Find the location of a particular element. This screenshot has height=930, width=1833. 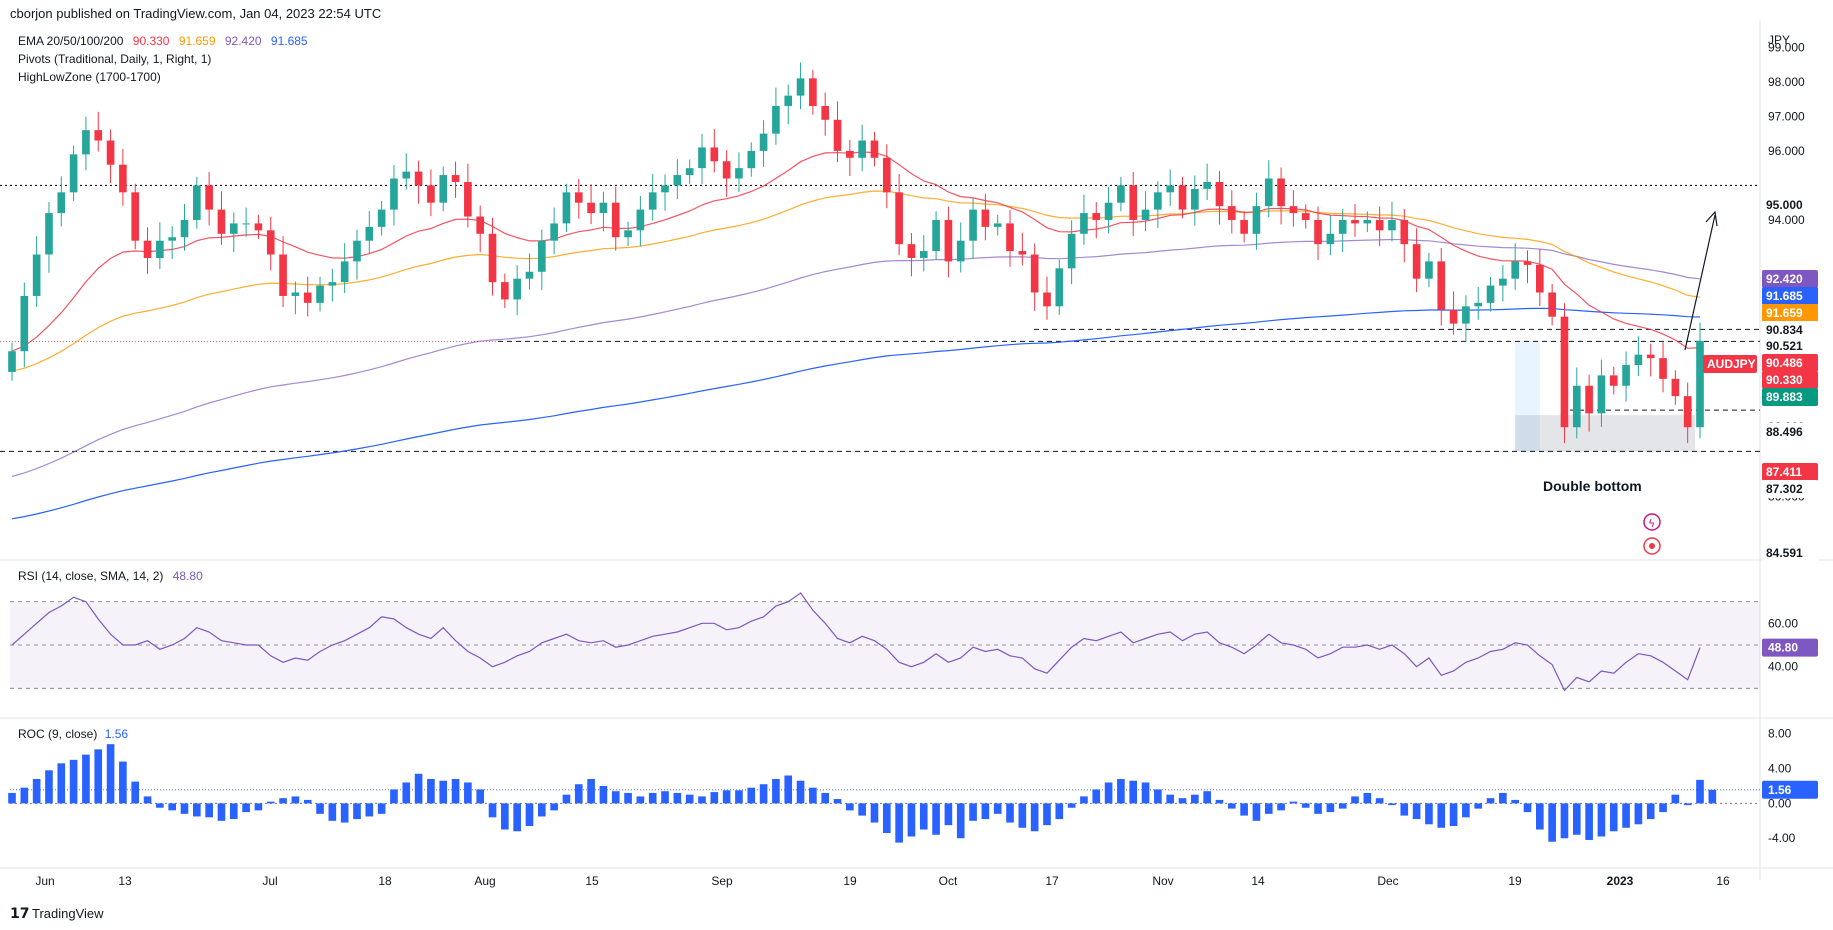

price-tag-label: 89.883 is located at coordinates (1784, 397).